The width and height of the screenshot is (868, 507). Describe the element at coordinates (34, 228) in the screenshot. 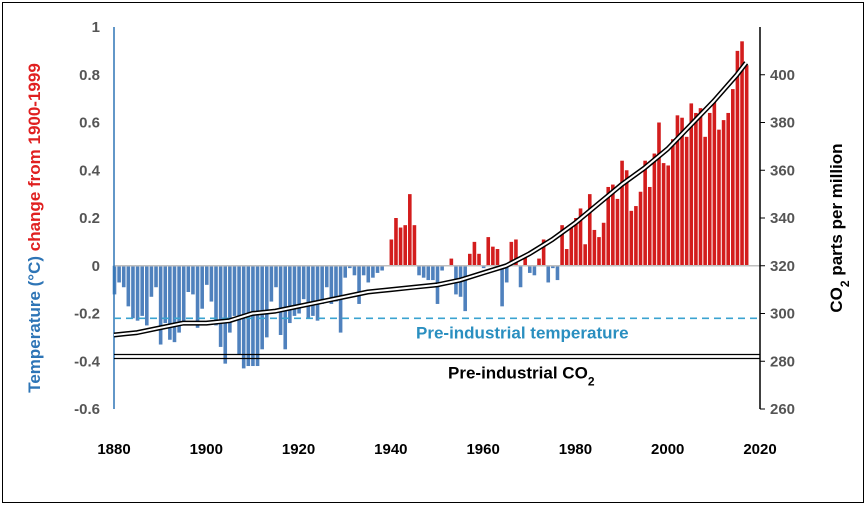

I see `left-axis-title: Temperature (°C) change from 1900-1999` at that location.